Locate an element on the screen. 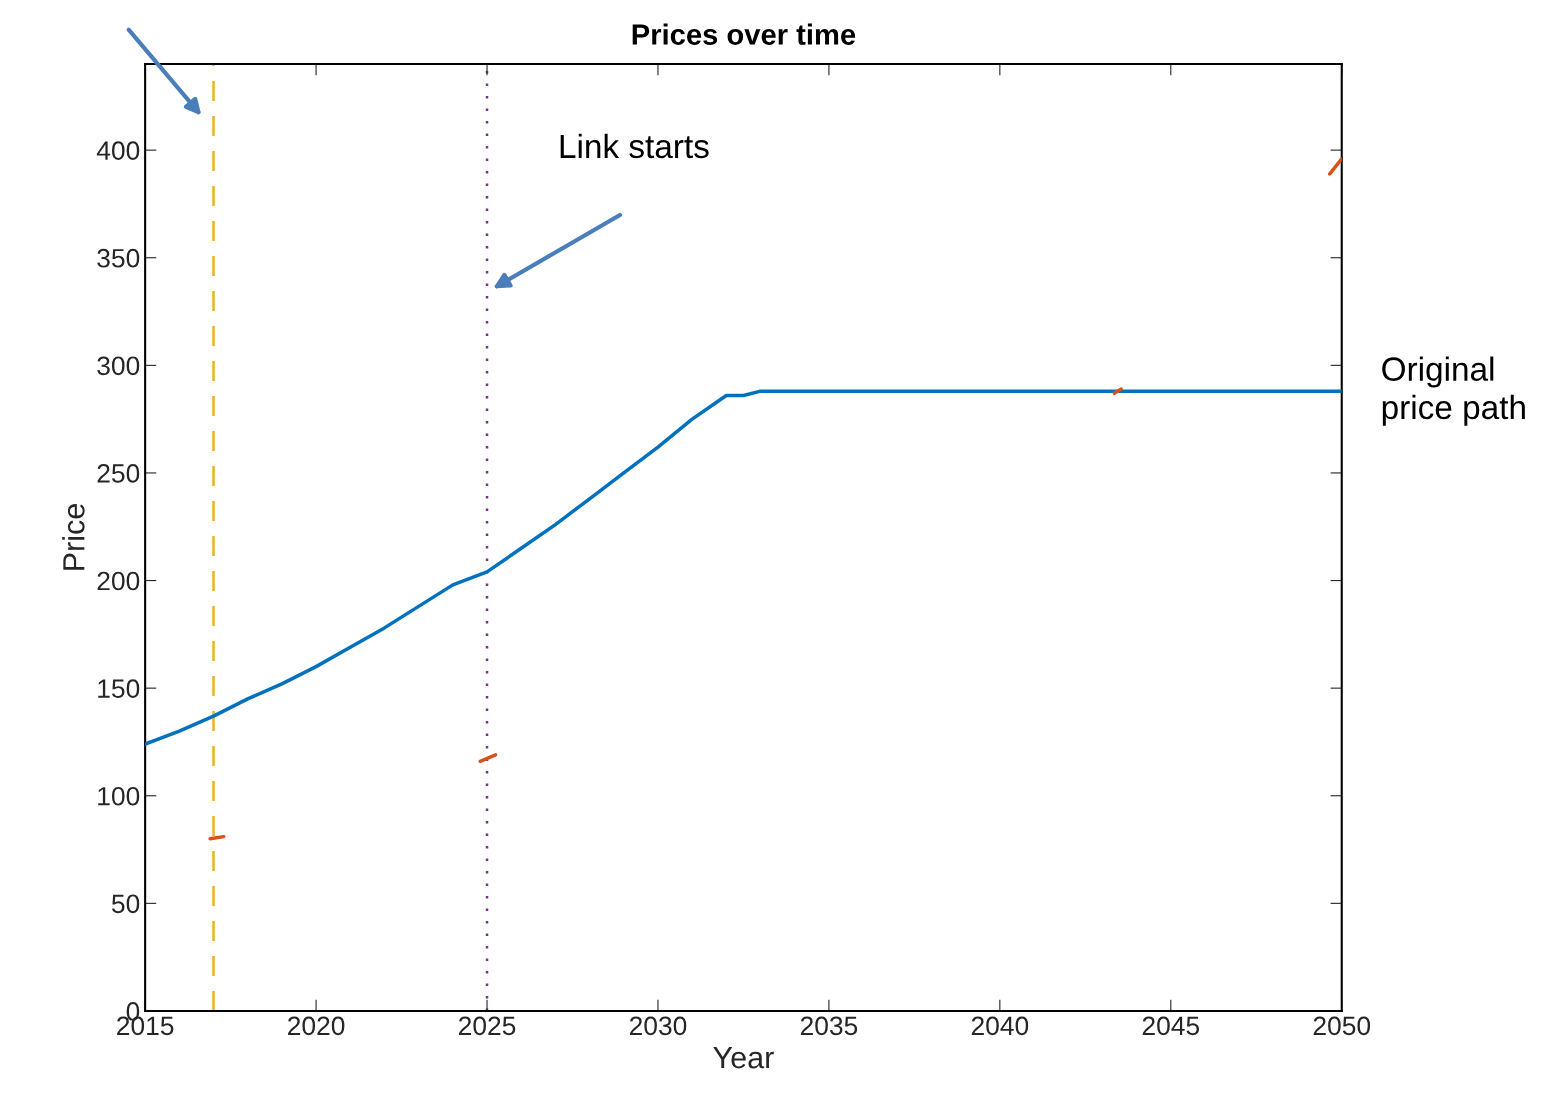 The image size is (1544, 1114). y-tick-label: 300 is located at coordinates (118, 366).